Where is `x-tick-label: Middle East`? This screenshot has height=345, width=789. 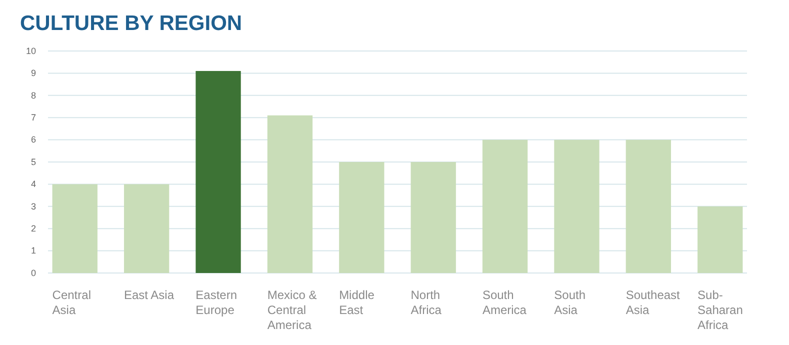
x-tick-label: Middle East is located at coordinates (357, 302).